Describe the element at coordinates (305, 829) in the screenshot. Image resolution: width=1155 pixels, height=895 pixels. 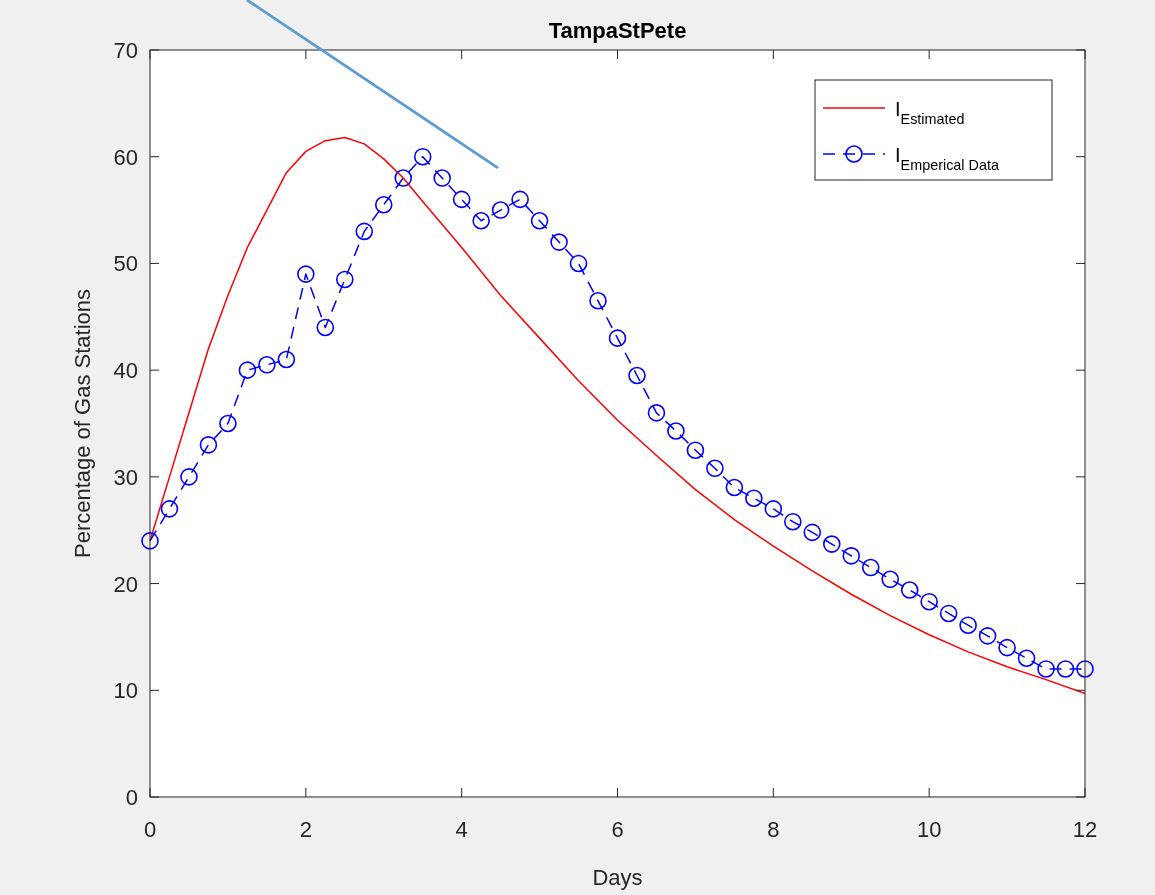
I see `x-tick-label: 2` at that location.